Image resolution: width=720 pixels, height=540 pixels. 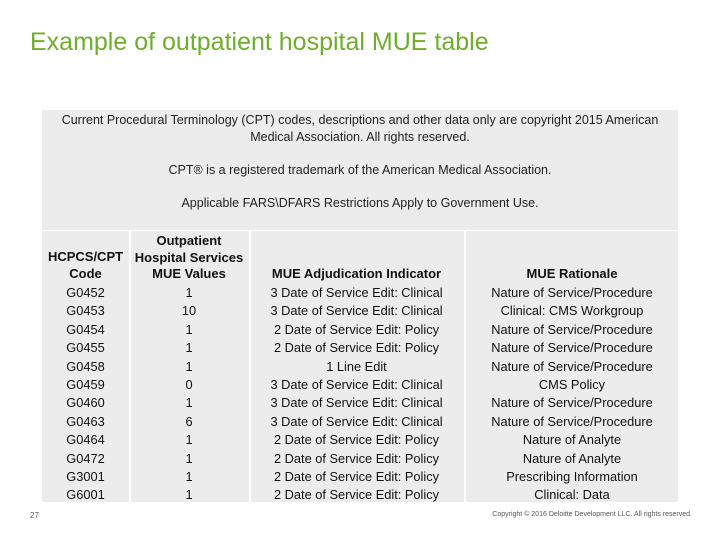 I want to click on code-cell: G0463, so click(x=85, y=421).